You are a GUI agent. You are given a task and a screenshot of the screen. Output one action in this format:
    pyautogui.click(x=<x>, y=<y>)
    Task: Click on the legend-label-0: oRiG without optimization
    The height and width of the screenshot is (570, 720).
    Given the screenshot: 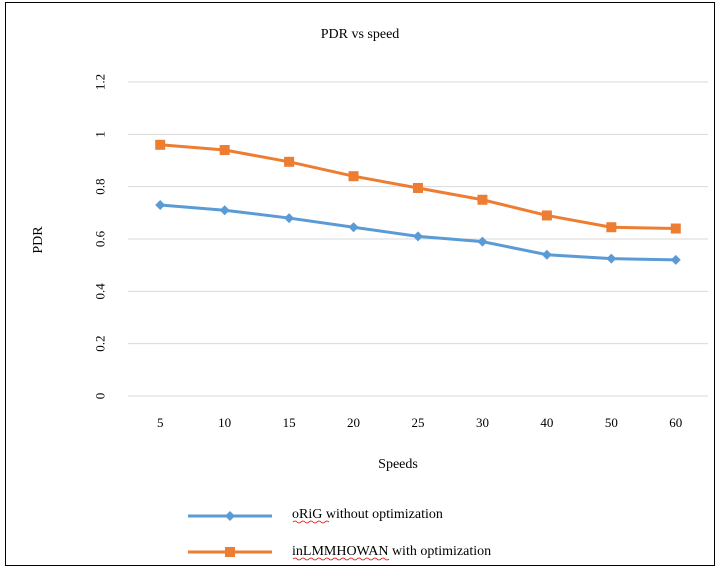 What is the action you would take?
    pyautogui.click(x=367, y=514)
    